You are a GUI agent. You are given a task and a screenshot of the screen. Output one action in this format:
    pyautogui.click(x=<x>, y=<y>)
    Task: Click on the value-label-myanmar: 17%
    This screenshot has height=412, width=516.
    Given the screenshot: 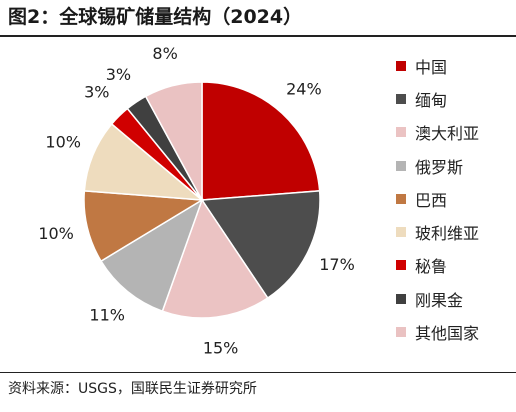 What is the action you would take?
    pyautogui.click(x=337, y=264)
    